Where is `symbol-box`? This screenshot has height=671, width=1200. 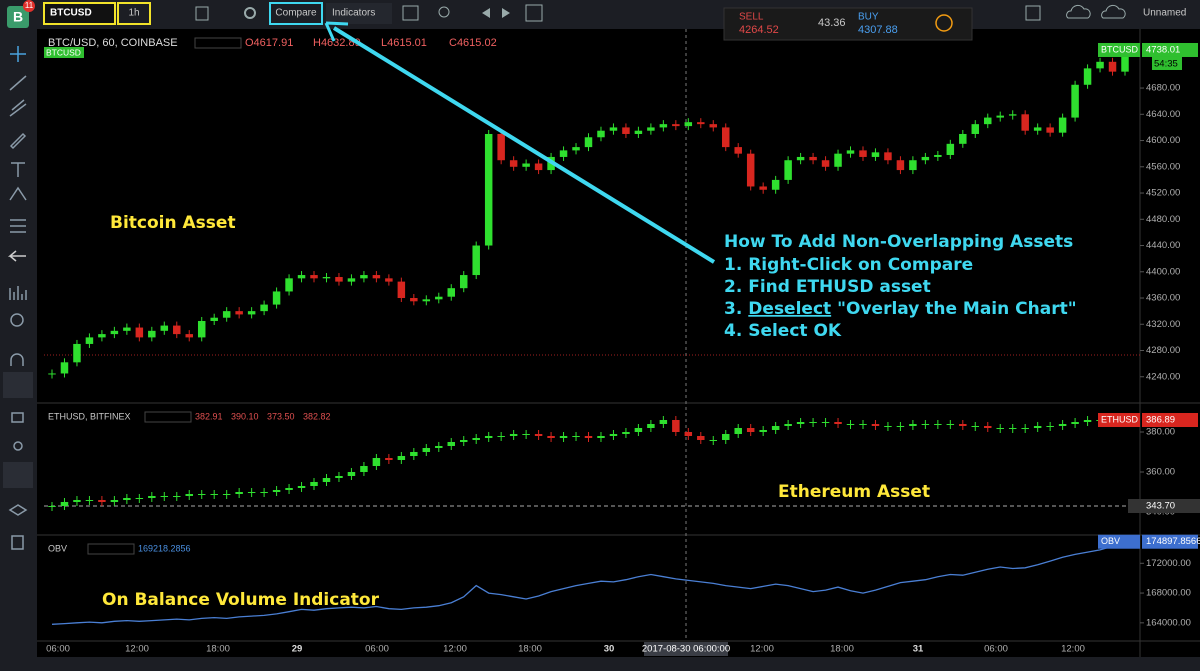 symbol-box is located at coordinates (79, 13).